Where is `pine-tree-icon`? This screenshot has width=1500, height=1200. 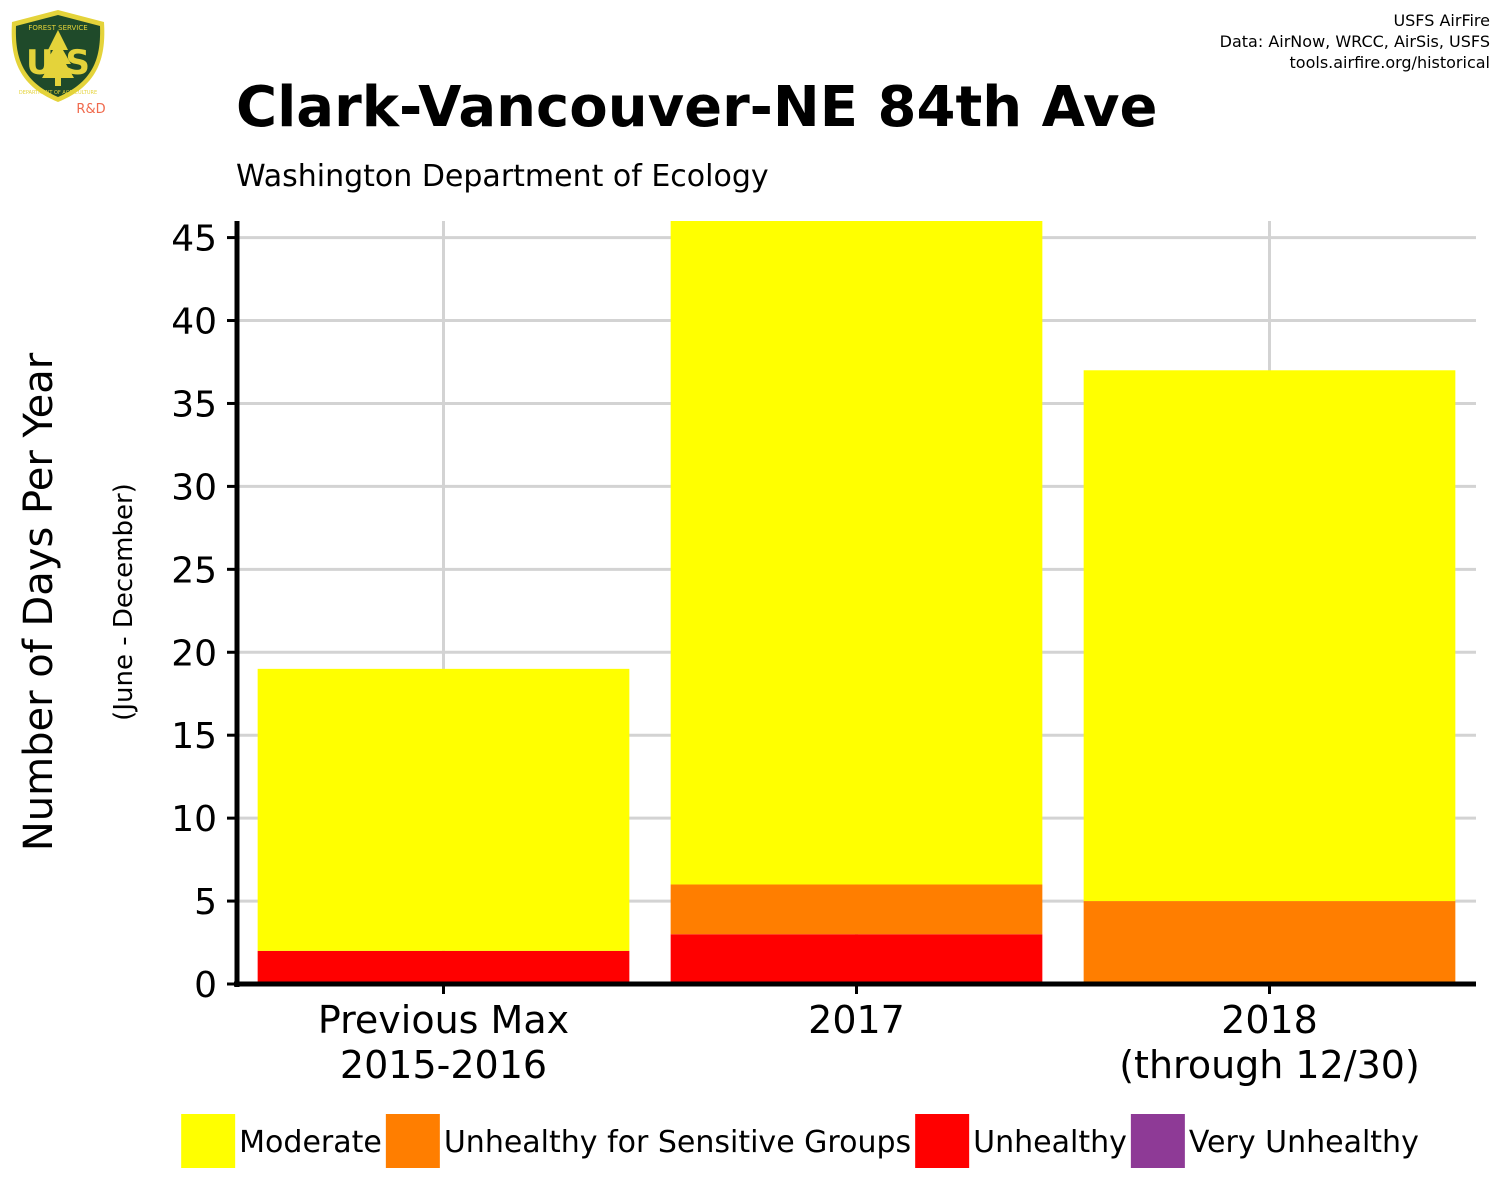 pine-tree-icon is located at coordinates (58, 54).